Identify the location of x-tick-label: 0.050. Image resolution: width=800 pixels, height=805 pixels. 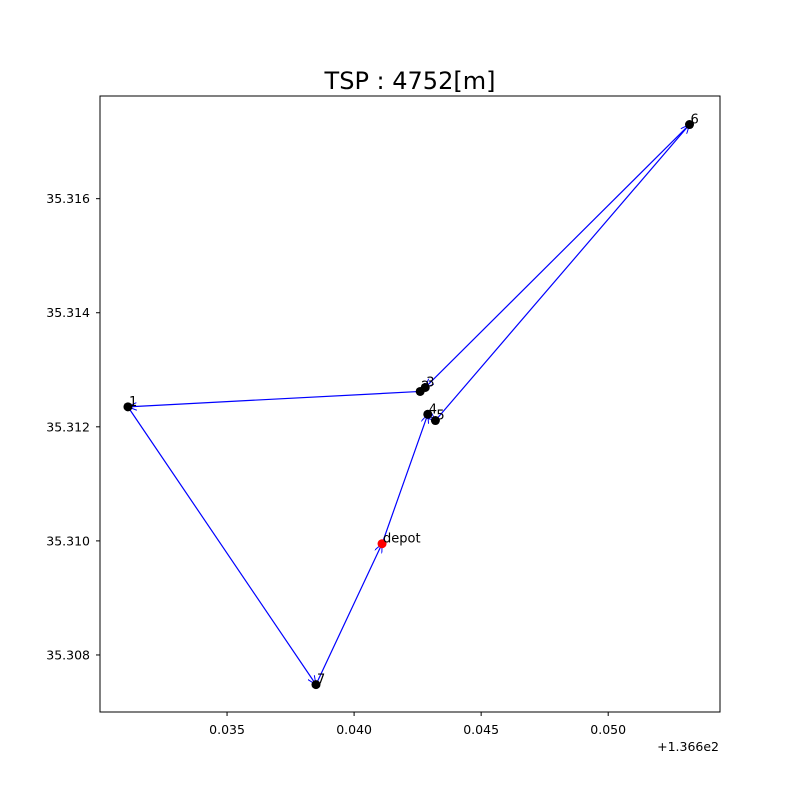
(608, 729).